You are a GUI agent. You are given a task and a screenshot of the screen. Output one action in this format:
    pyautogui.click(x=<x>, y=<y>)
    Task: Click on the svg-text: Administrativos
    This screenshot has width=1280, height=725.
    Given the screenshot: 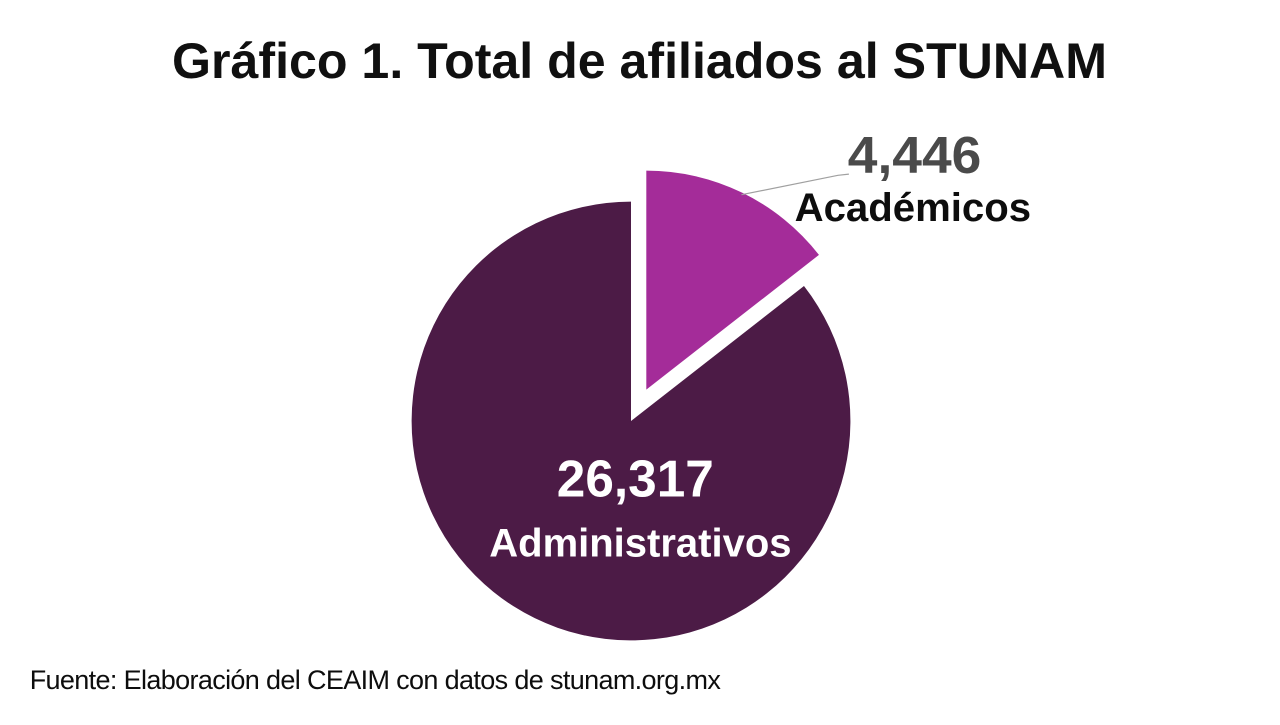 What is the action you would take?
    pyautogui.click(x=640, y=543)
    